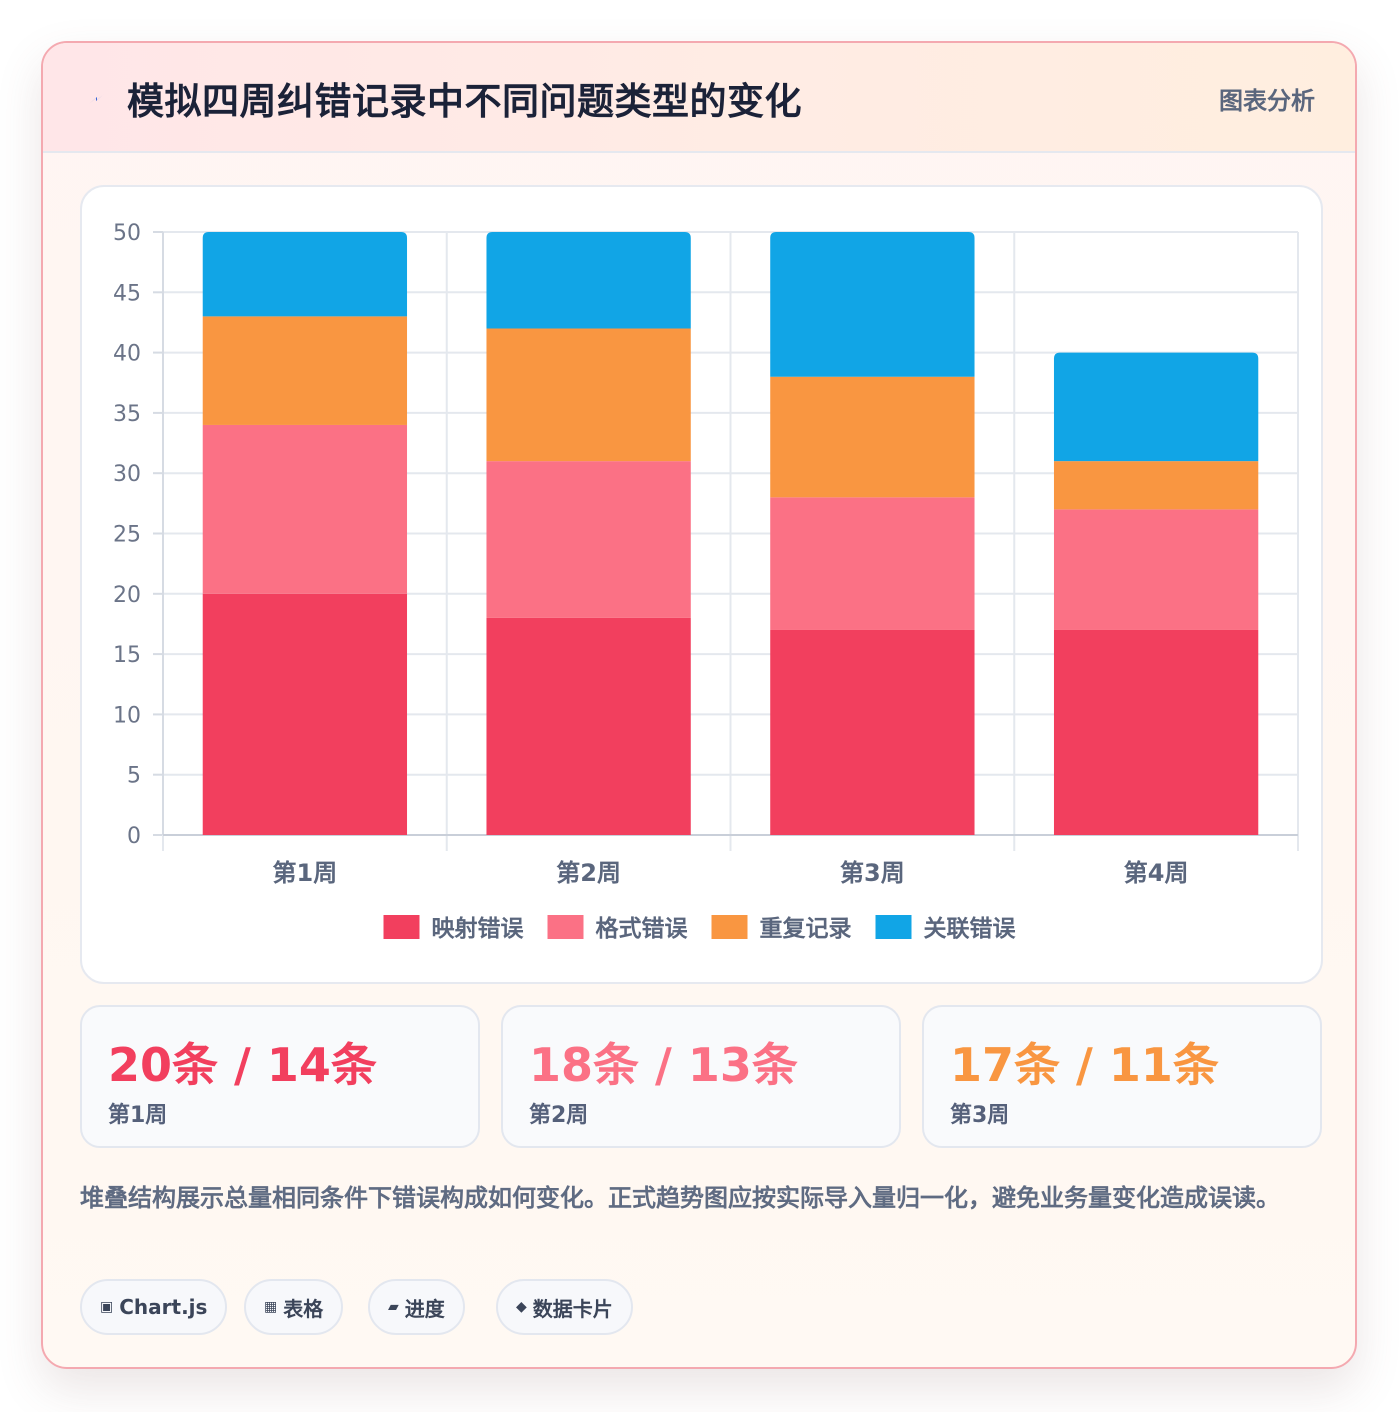 This screenshot has width=1400, height=1412. Describe the element at coordinates (134, 836) in the screenshot. I see `y-tick-label: 0` at that location.